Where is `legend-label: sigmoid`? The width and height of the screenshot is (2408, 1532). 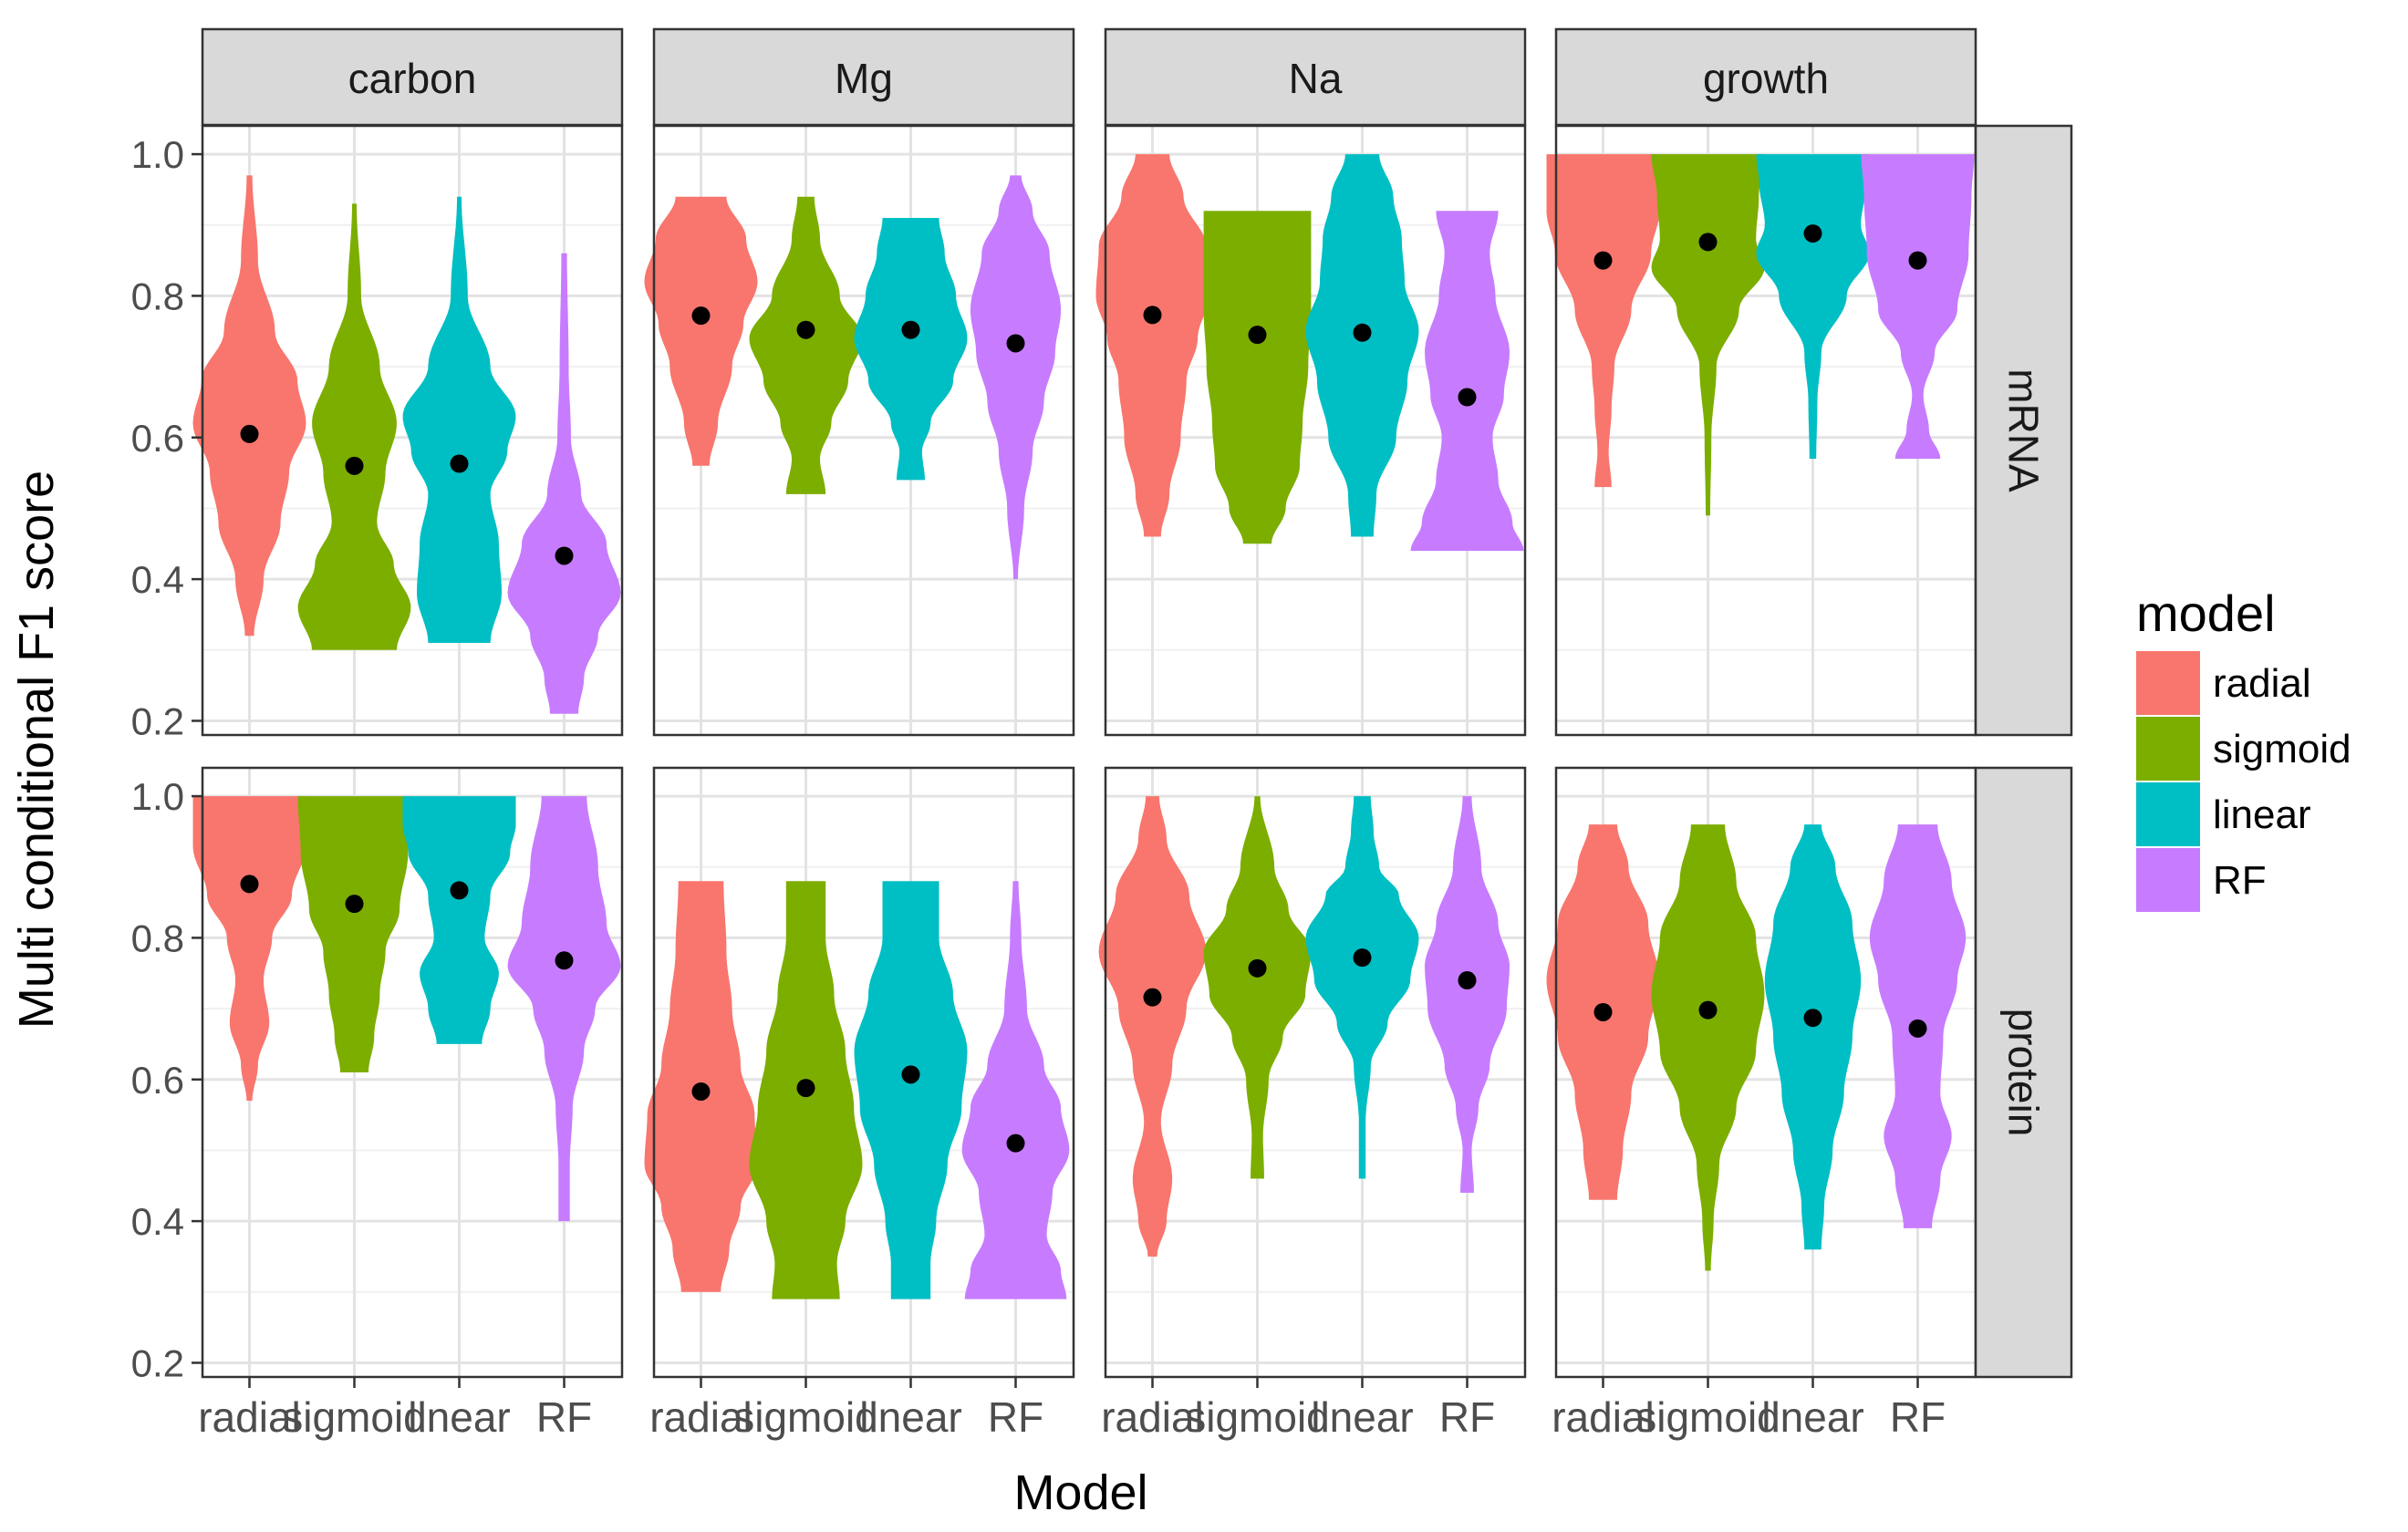 legend-label: sigmoid is located at coordinates (2282, 749).